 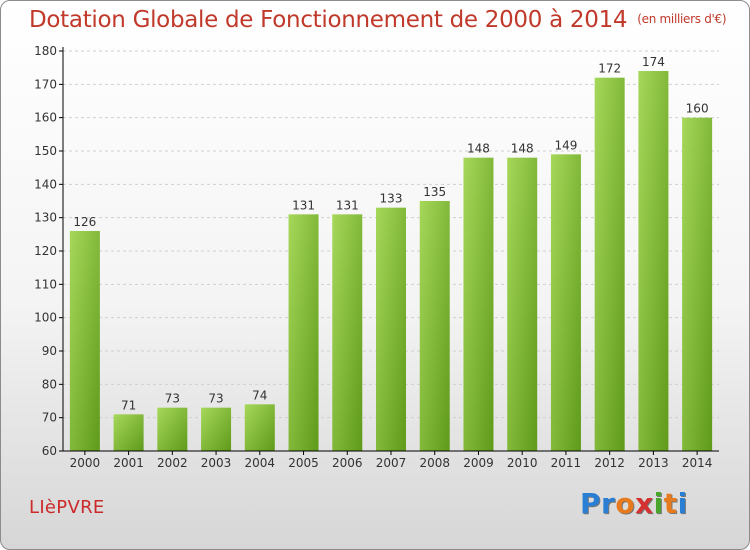 What do you see at coordinates (45, 51) in the screenshot?
I see `y-tick-label: 180` at bounding box center [45, 51].